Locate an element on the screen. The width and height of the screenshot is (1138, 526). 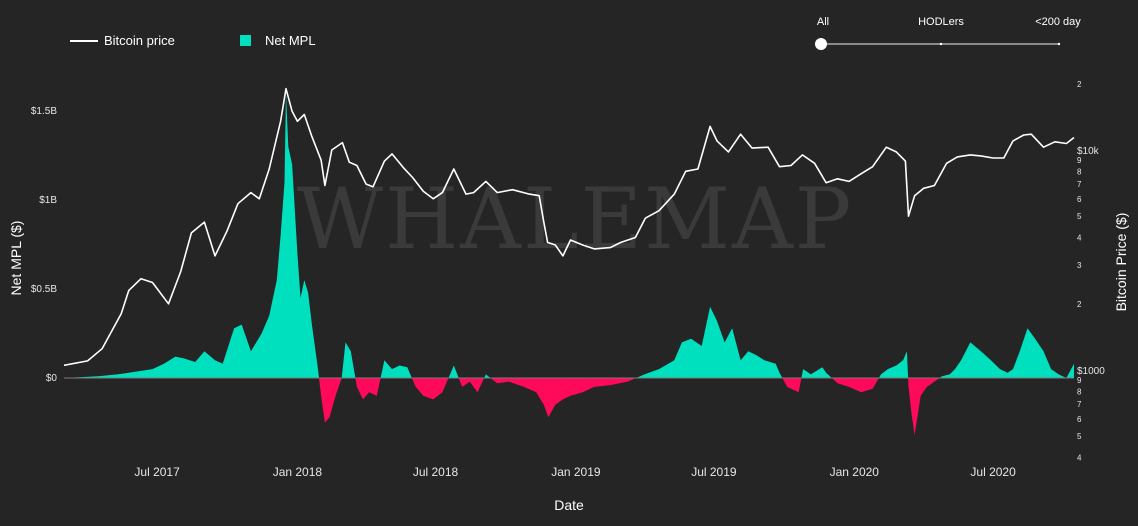
legend-price-label: Bitcoin price is located at coordinates (139, 40).